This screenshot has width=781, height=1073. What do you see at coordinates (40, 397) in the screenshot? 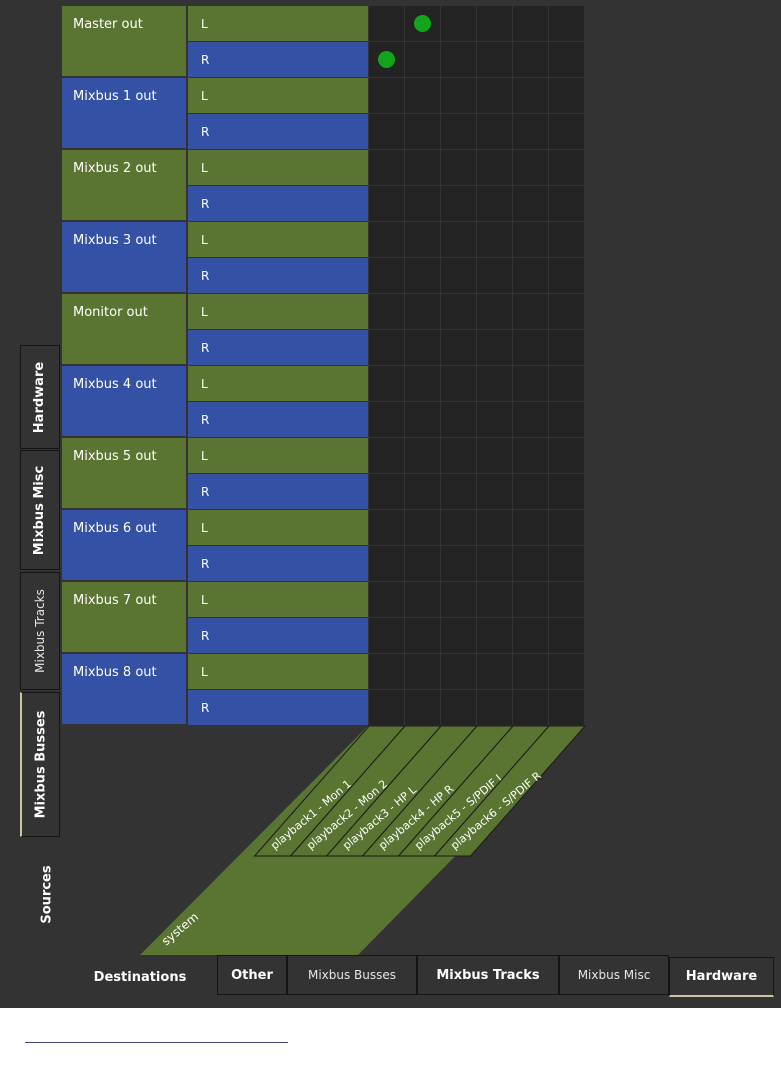
I see `source-tab-hardware: Hardware` at bounding box center [40, 397].